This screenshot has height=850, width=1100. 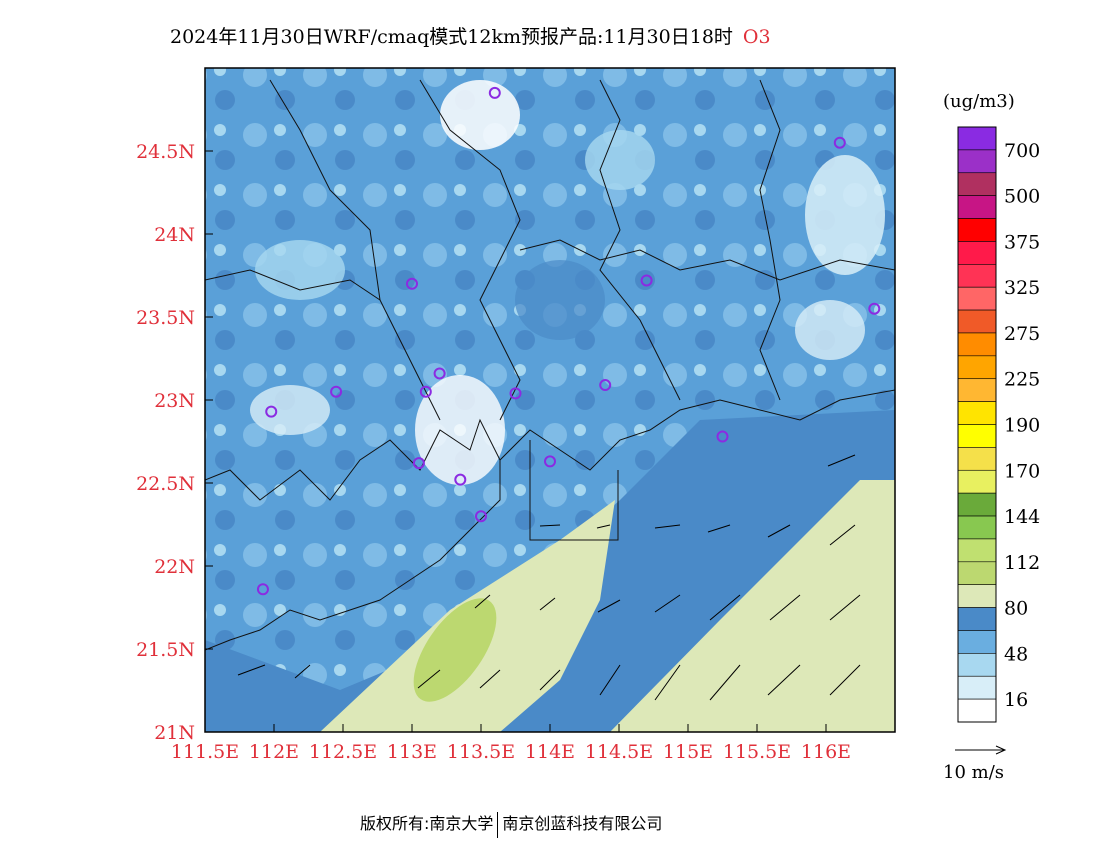 What do you see at coordinates (165, 318) in the screenshot?
I see `lat-tick-label: 23.5N` at bounding box center [165, 318].